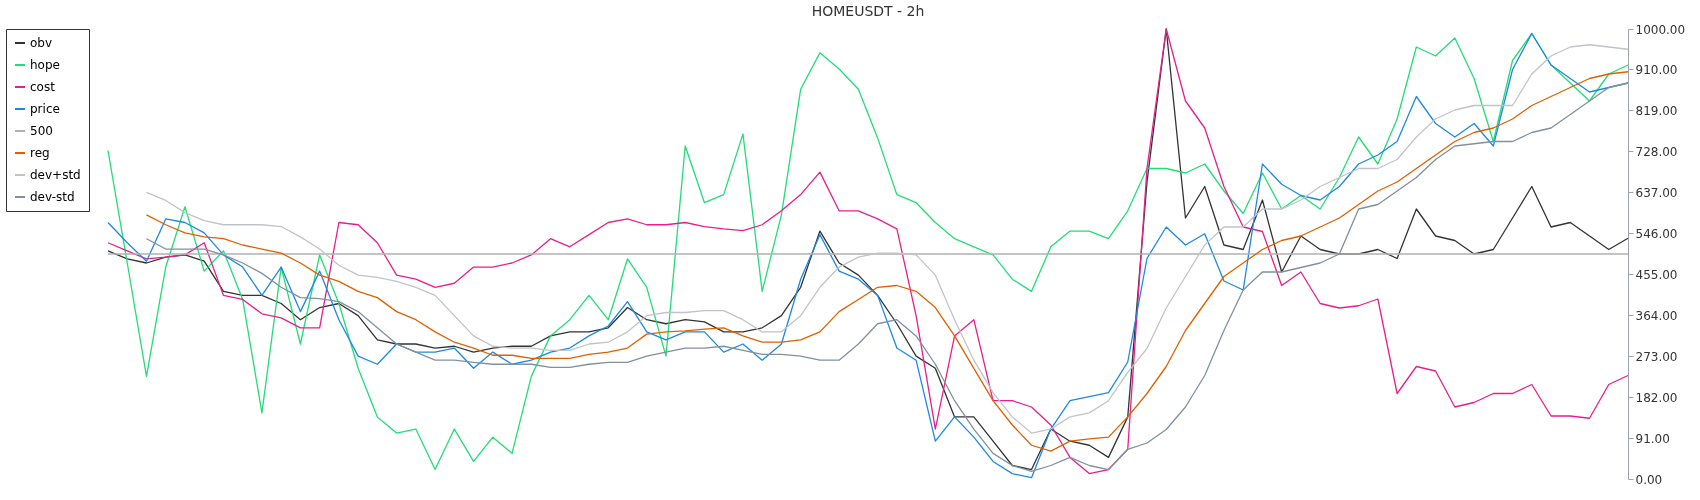  What do you see at coordinates (41, 43) in the screenshot?
I see `legend-label: obv` at bounding box center [41, 43].